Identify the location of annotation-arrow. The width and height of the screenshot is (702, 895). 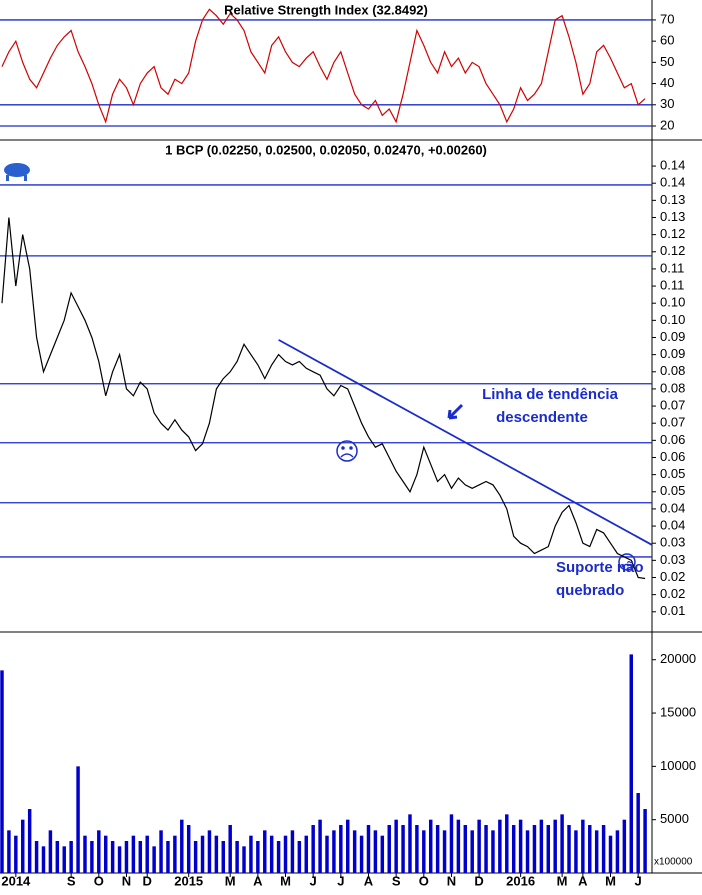
(455, 411).